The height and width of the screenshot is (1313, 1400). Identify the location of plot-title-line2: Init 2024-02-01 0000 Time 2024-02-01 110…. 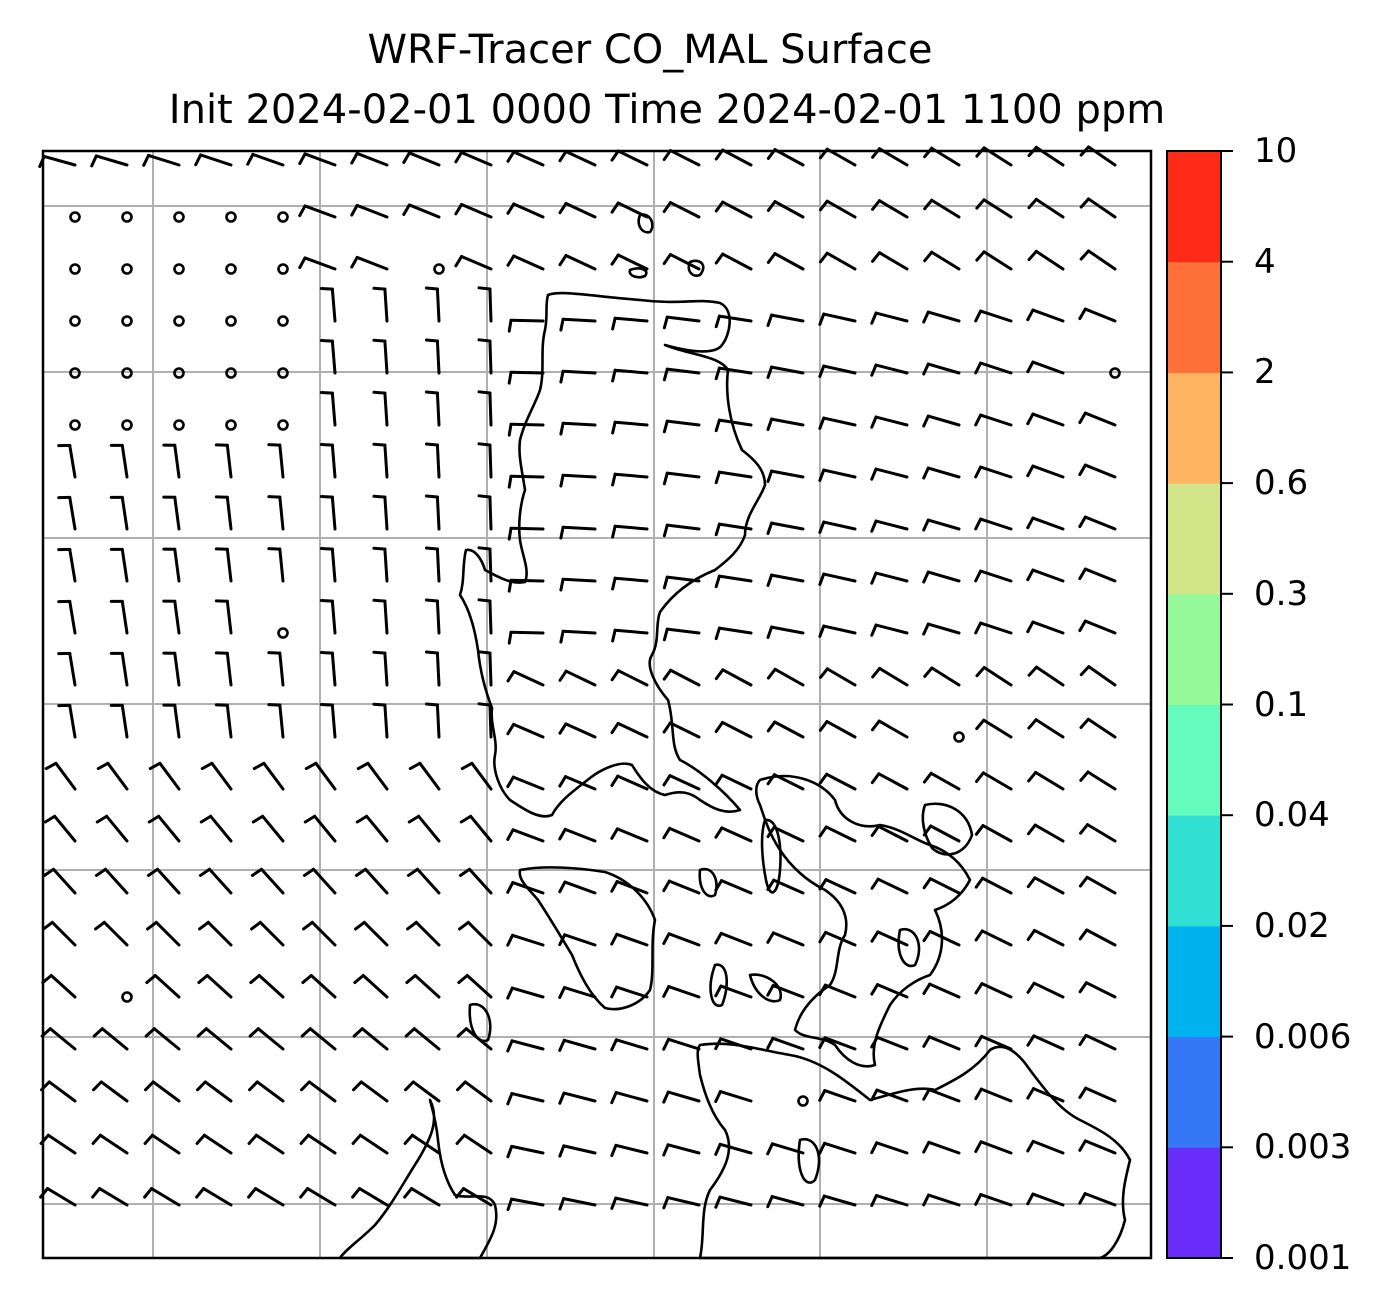
(667, 110).